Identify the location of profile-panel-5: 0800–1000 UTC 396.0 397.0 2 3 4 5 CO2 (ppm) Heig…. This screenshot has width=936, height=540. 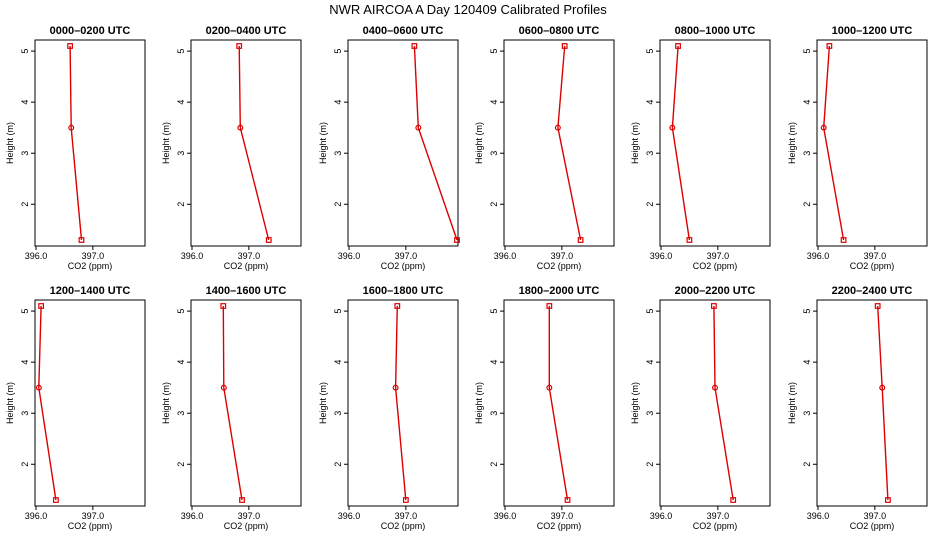
(700, 148).